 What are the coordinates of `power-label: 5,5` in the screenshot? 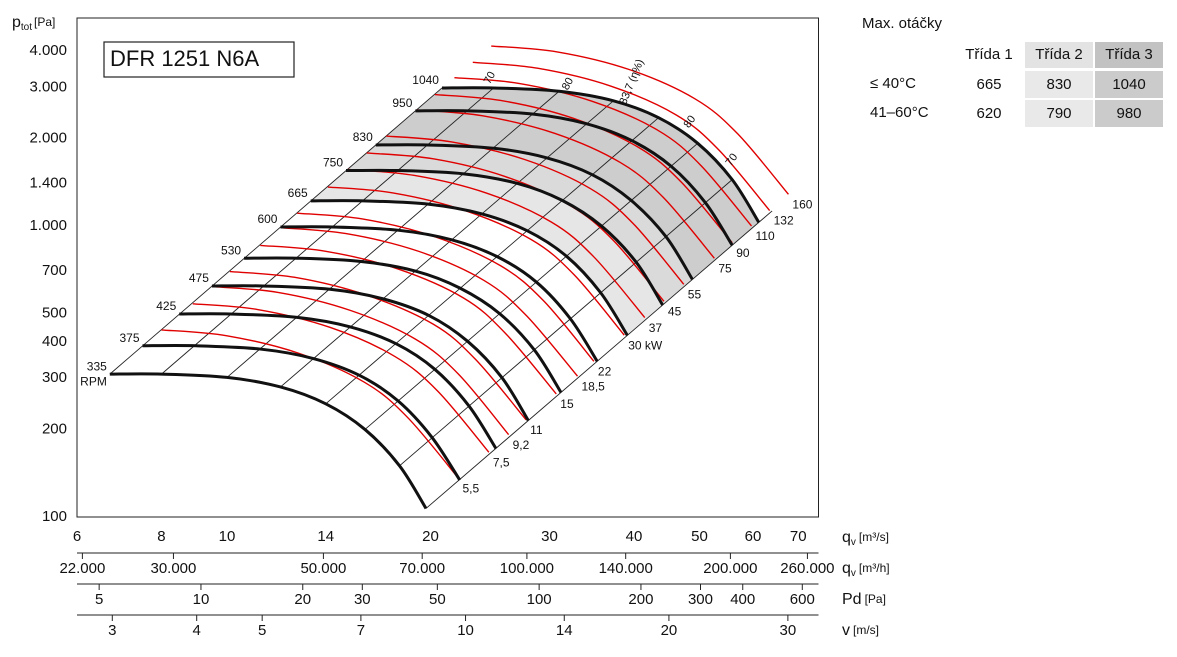 It's located at (470, 488).